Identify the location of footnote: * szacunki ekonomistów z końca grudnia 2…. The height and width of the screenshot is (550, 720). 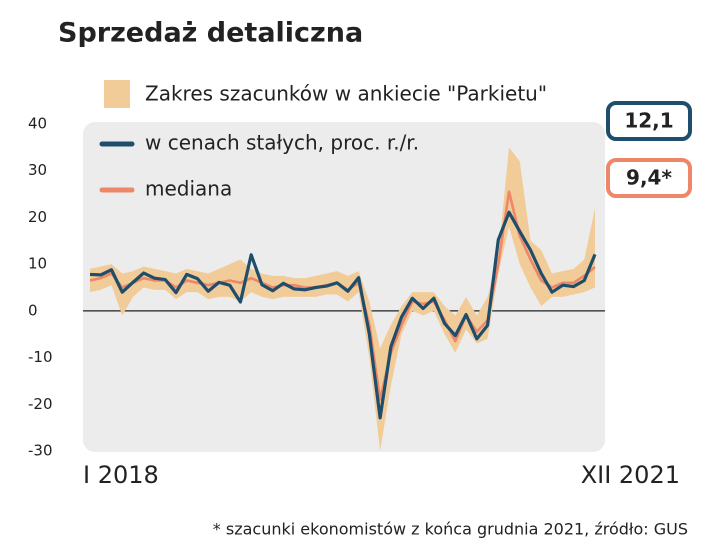
(450, 529).